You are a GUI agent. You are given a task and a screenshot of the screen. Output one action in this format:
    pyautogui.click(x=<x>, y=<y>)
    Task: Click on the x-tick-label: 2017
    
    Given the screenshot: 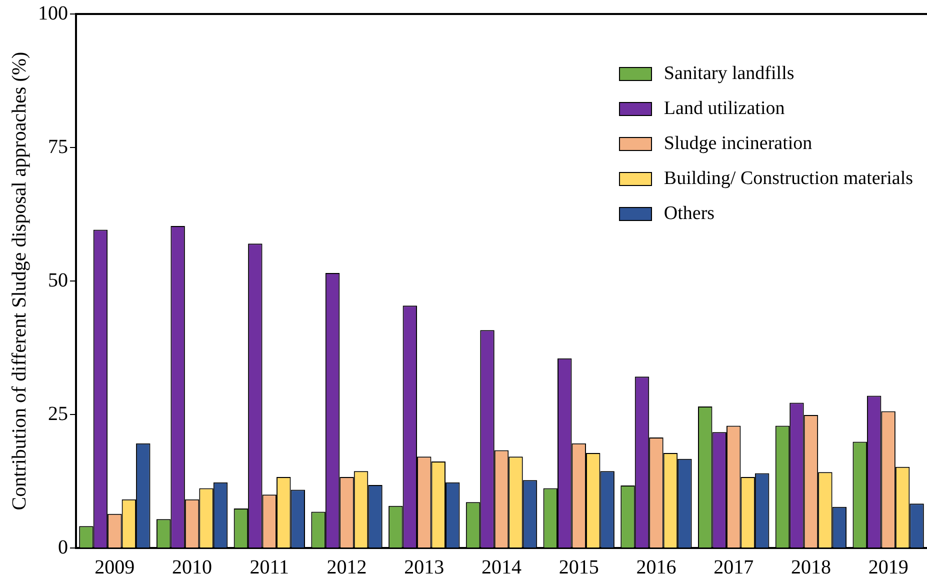 What is the action you would take?
    pyautogui.click(x=734, y=567)
    